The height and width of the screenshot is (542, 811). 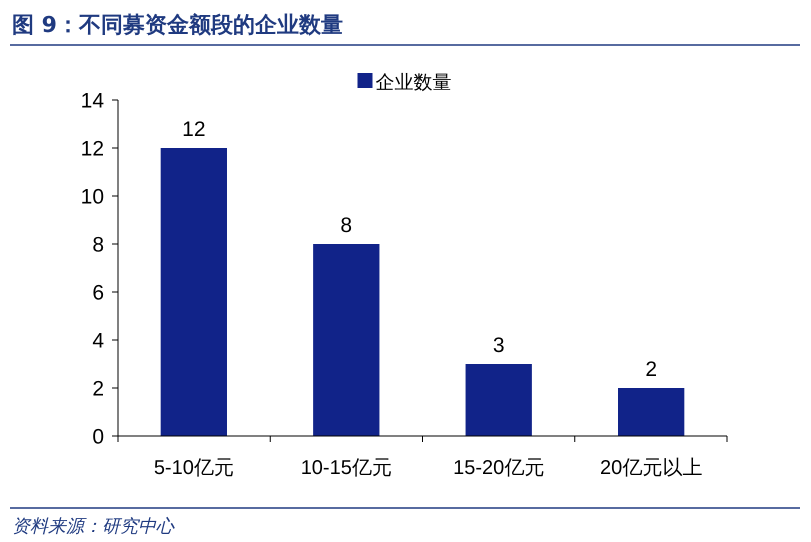 I want to click on chart-title: 图 9：不同募资金额段的企业数量, so click(x=177, y=25).